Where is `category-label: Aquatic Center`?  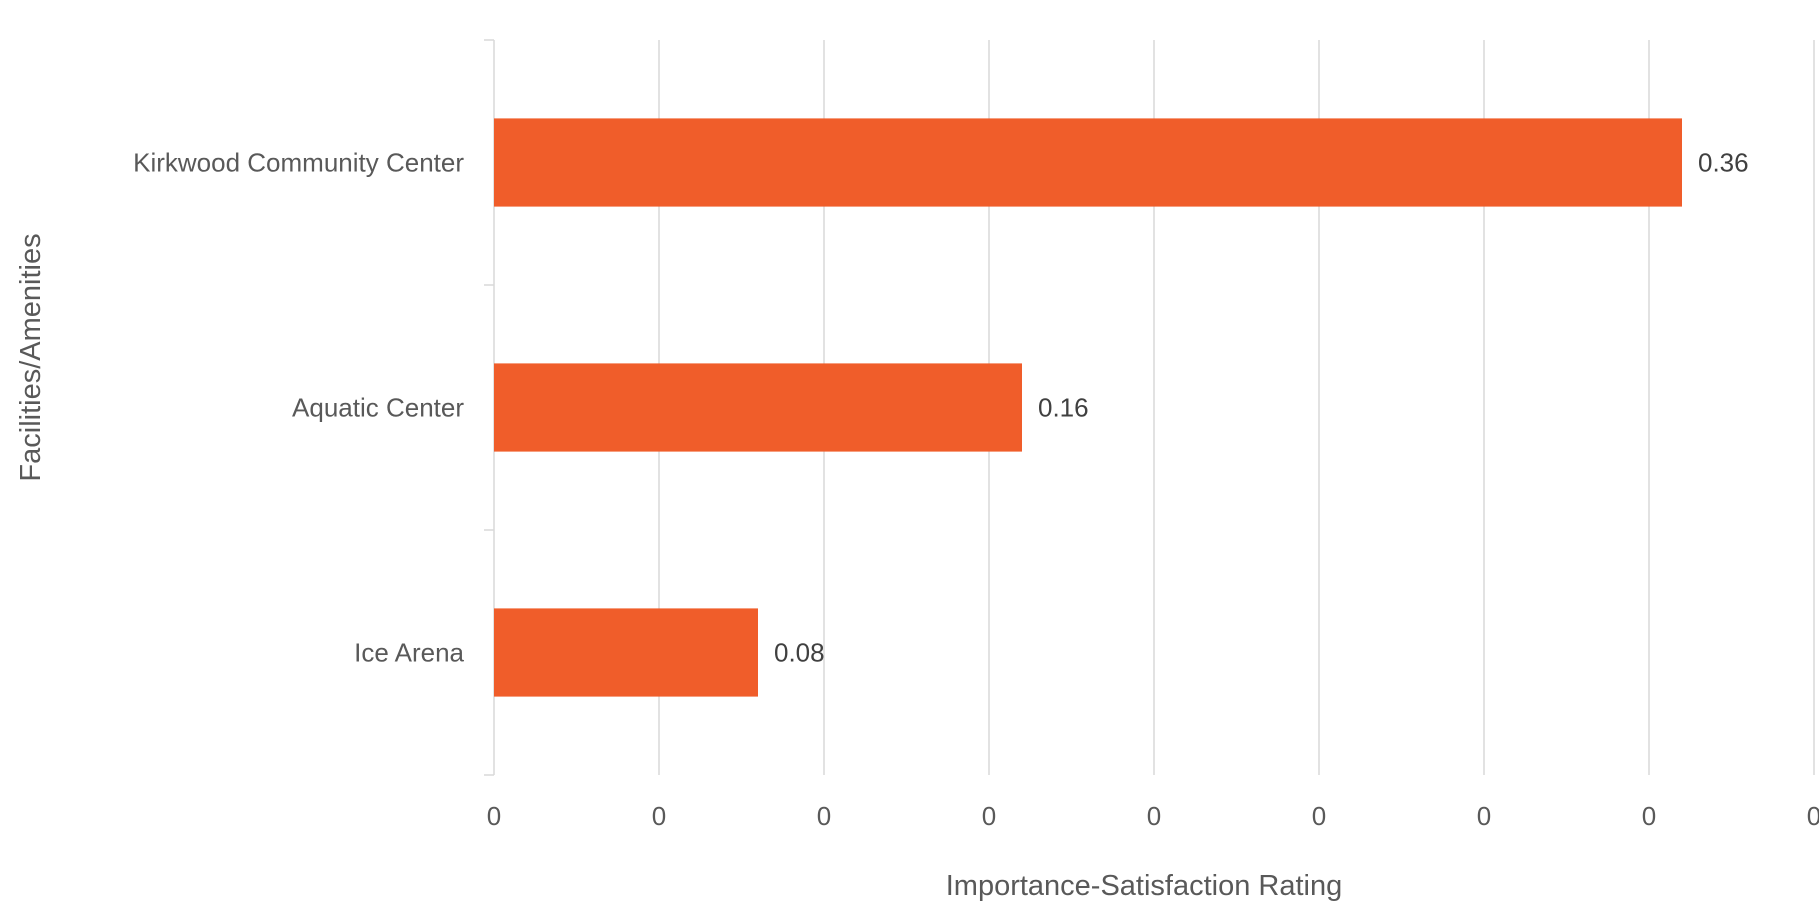
category-label: Aquatic Center is located at coordinates (378, 408).